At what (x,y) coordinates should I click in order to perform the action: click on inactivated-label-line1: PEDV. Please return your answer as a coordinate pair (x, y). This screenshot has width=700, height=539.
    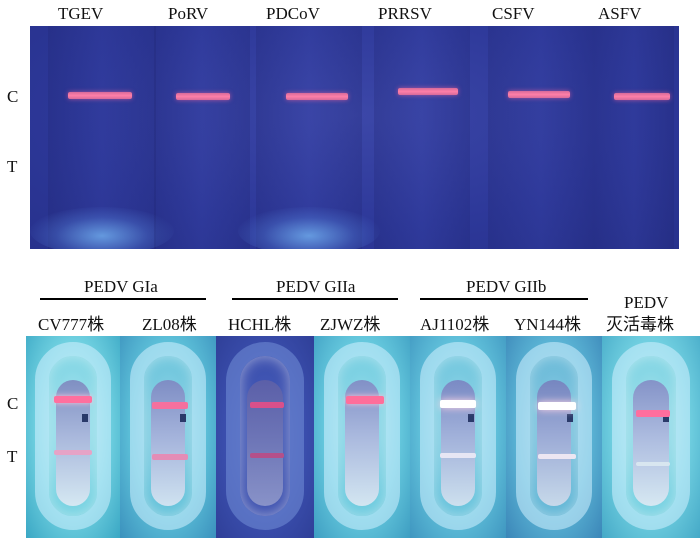
    Looking at the image, I should click on (646, 302).